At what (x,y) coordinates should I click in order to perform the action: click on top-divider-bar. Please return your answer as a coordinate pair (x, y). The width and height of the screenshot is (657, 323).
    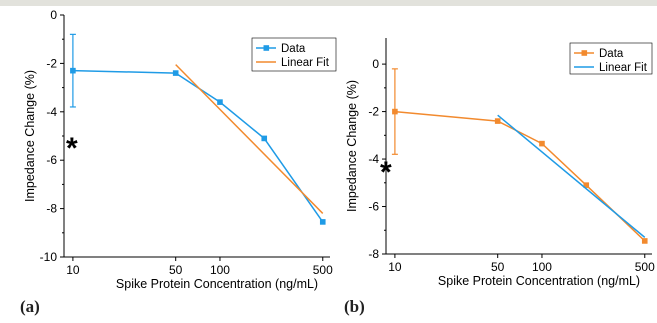
    Looking at the image, I should click on (328, 3).